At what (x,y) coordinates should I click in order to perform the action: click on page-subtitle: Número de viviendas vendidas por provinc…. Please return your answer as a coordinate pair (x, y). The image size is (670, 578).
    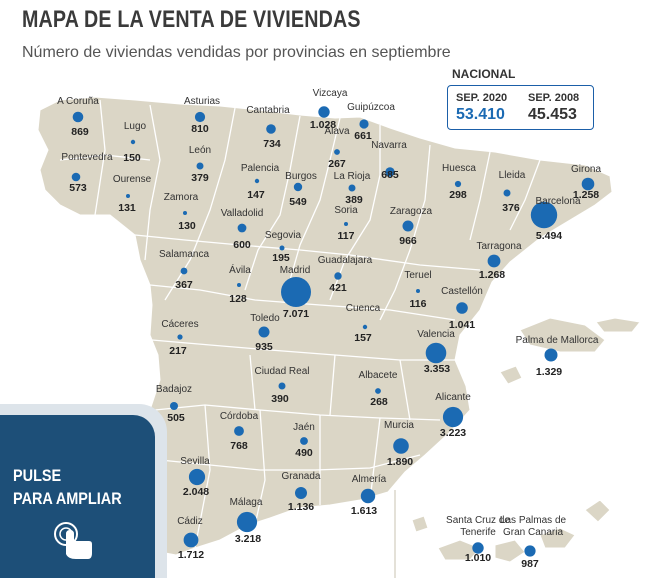
    Looking at the image, I should click on (236, 52).